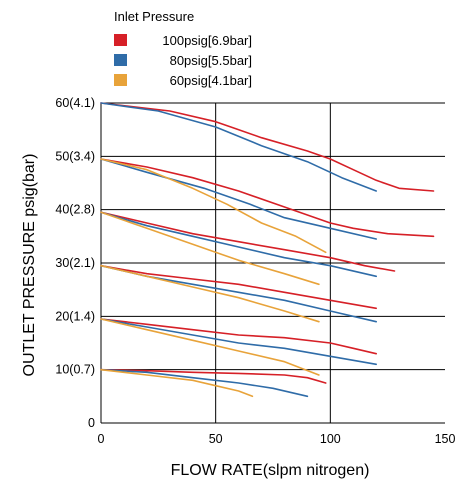 The image size is (467, 484). I want to click on x-tick-label: 50, so click(216, 439).